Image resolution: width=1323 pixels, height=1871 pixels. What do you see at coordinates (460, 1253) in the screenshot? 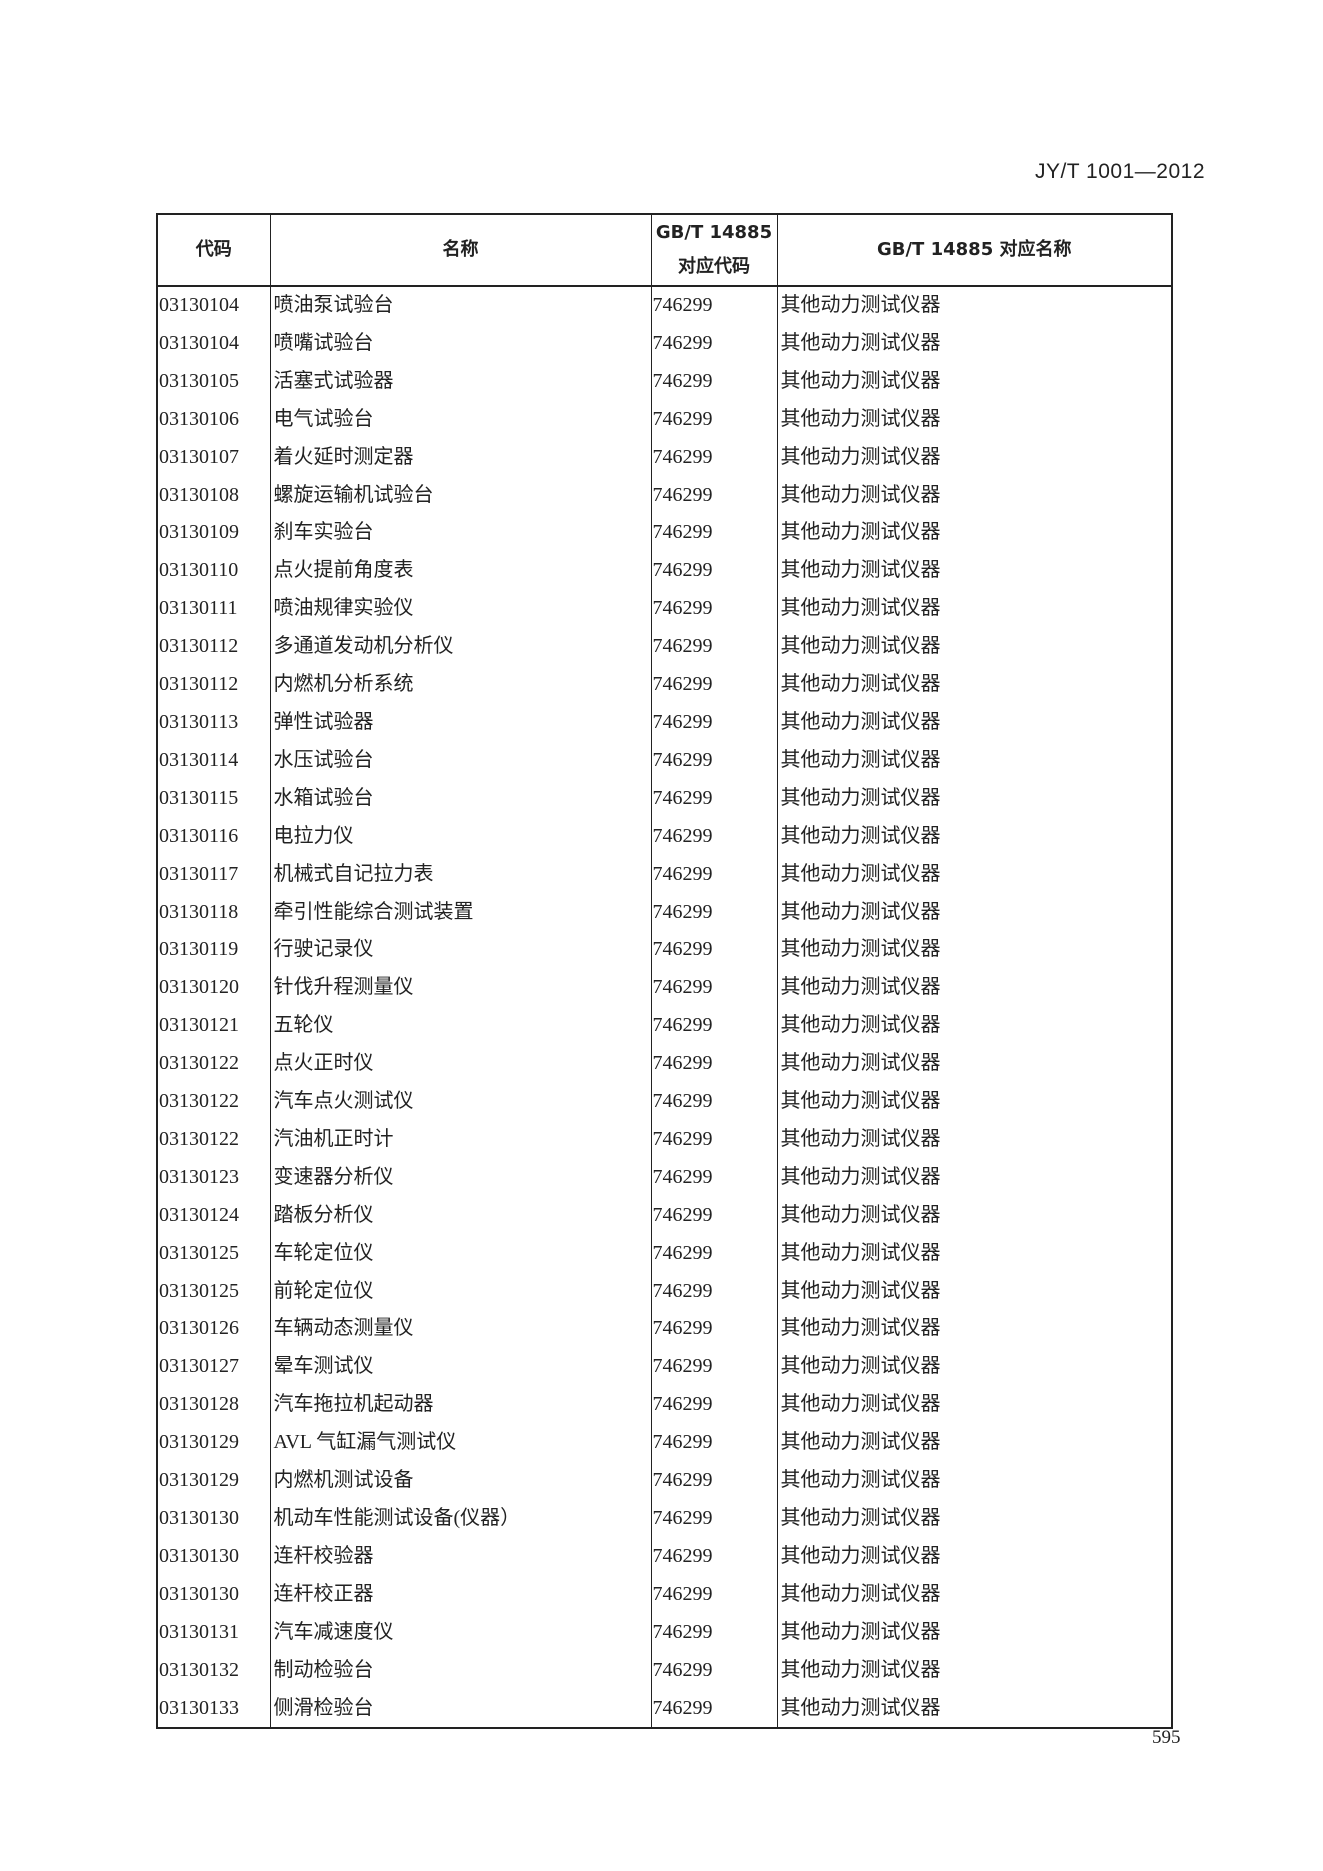
I see `cell-name: 车轮定位仪` at bounding box center [460, 1253].